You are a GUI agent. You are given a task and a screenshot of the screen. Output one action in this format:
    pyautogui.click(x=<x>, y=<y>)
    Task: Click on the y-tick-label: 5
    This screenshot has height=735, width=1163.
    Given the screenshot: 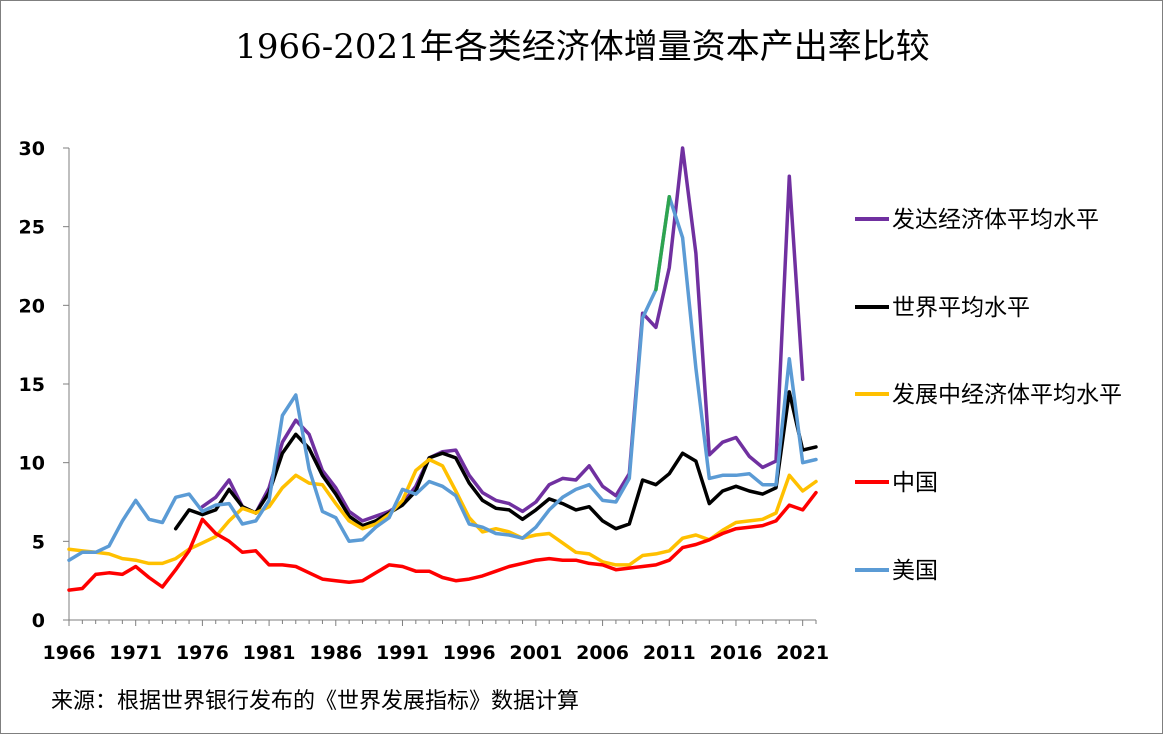 What is the action you would take?
    pyautogui.click(x=38, y=542)
    